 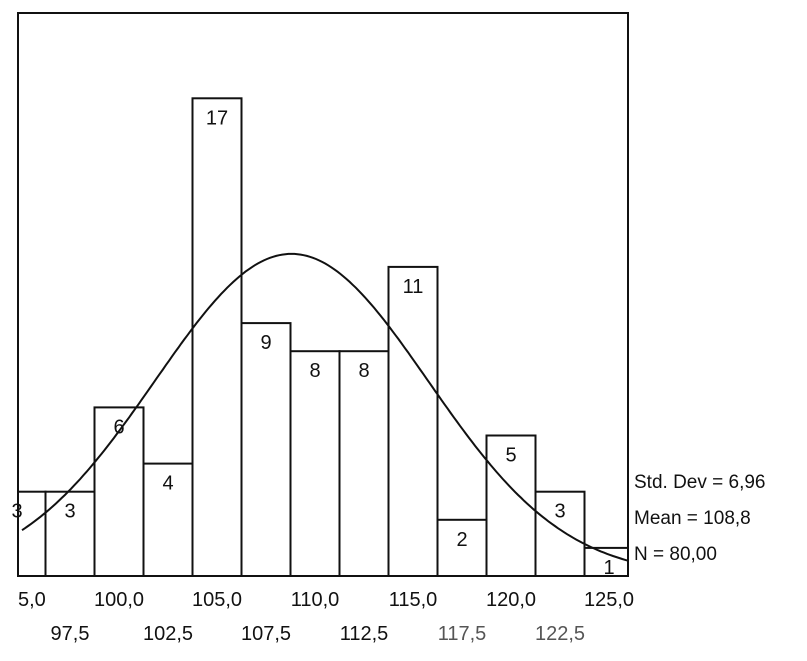 What do you see at coordinates (364, 634) in the screenshot?
I see `x-tick-label: 112,5` at bounding box center [364, 634].